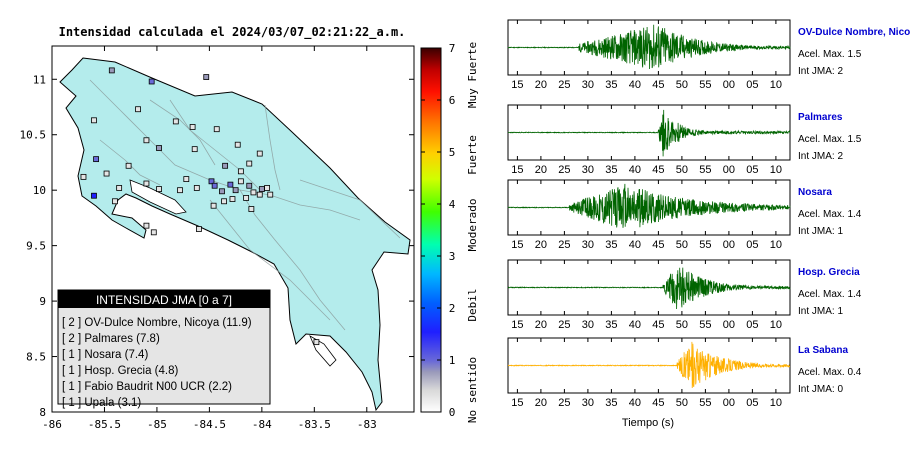 The height and width of the screenshot is (460, 910). Describe the element at coordinates (36, 246) in the screenshot. I see `map-y-tick-label: 9.5` at that location.